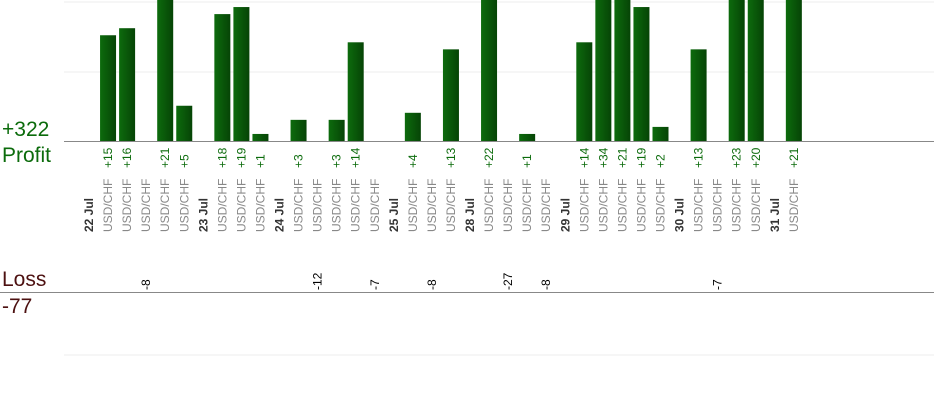 The image size is (934, 420). Describe the element at coordinates (737, 157) in the screenshot. I see `profit-value-label: +23` at that location.